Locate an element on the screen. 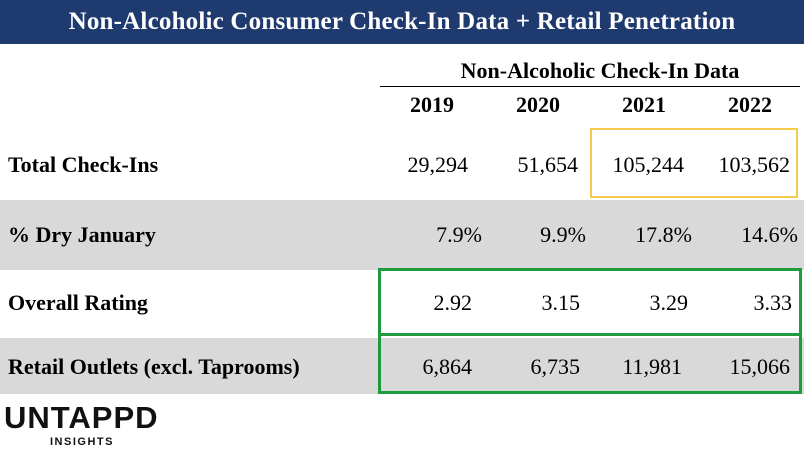  cell-total-check-ins-2021: 105,244 is located at coordinates (648, 164).